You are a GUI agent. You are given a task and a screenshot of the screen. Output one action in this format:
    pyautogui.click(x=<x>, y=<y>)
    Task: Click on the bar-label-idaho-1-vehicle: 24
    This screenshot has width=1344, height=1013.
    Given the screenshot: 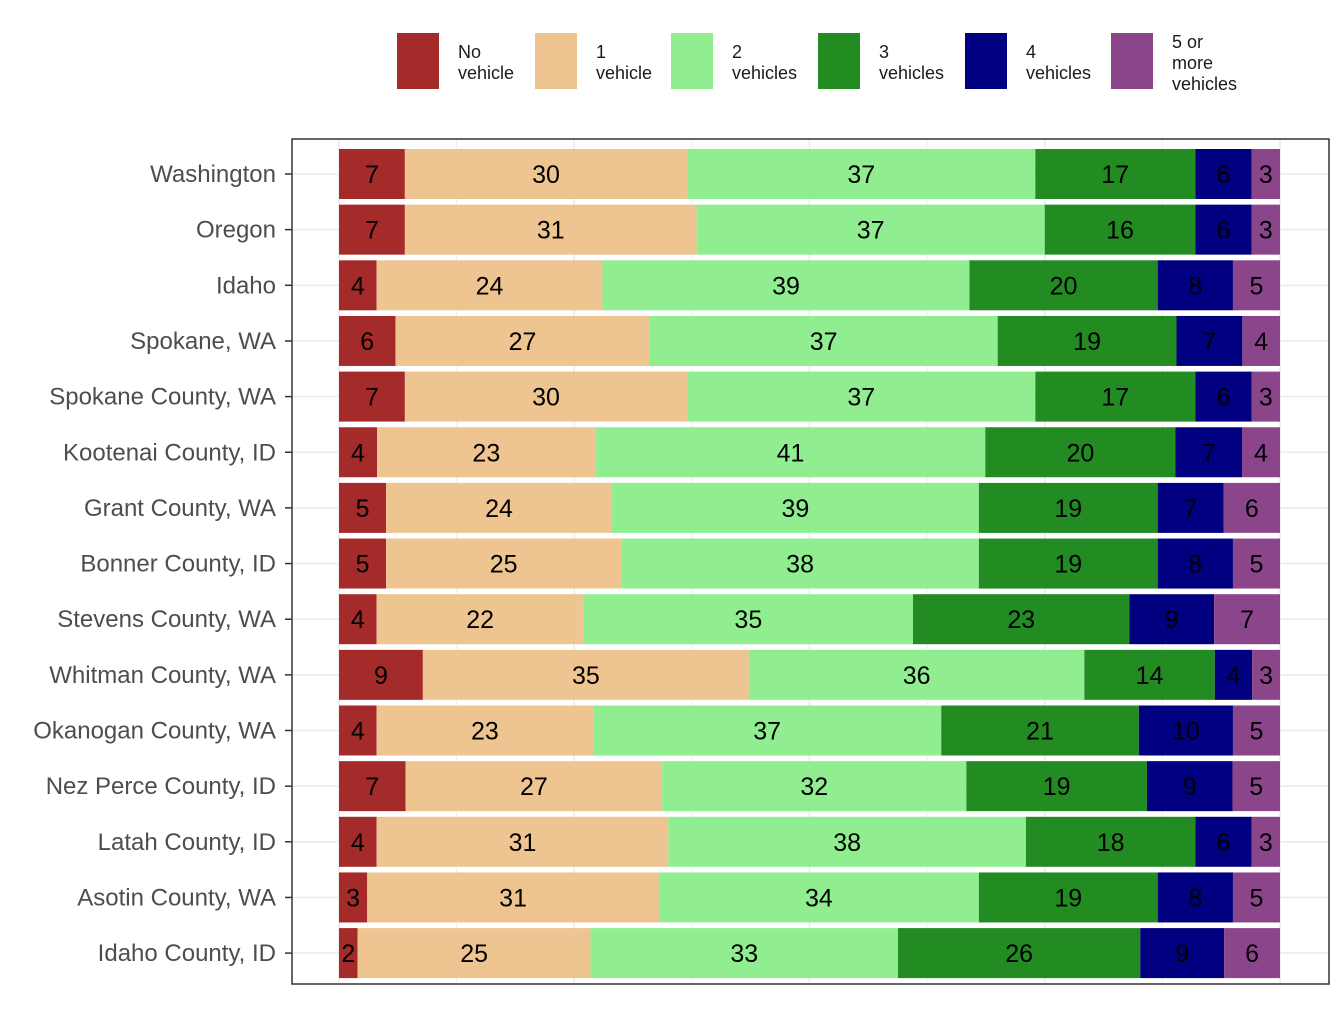 What is the action you would take?
    pyautogui.click(x=490, y=286)
    